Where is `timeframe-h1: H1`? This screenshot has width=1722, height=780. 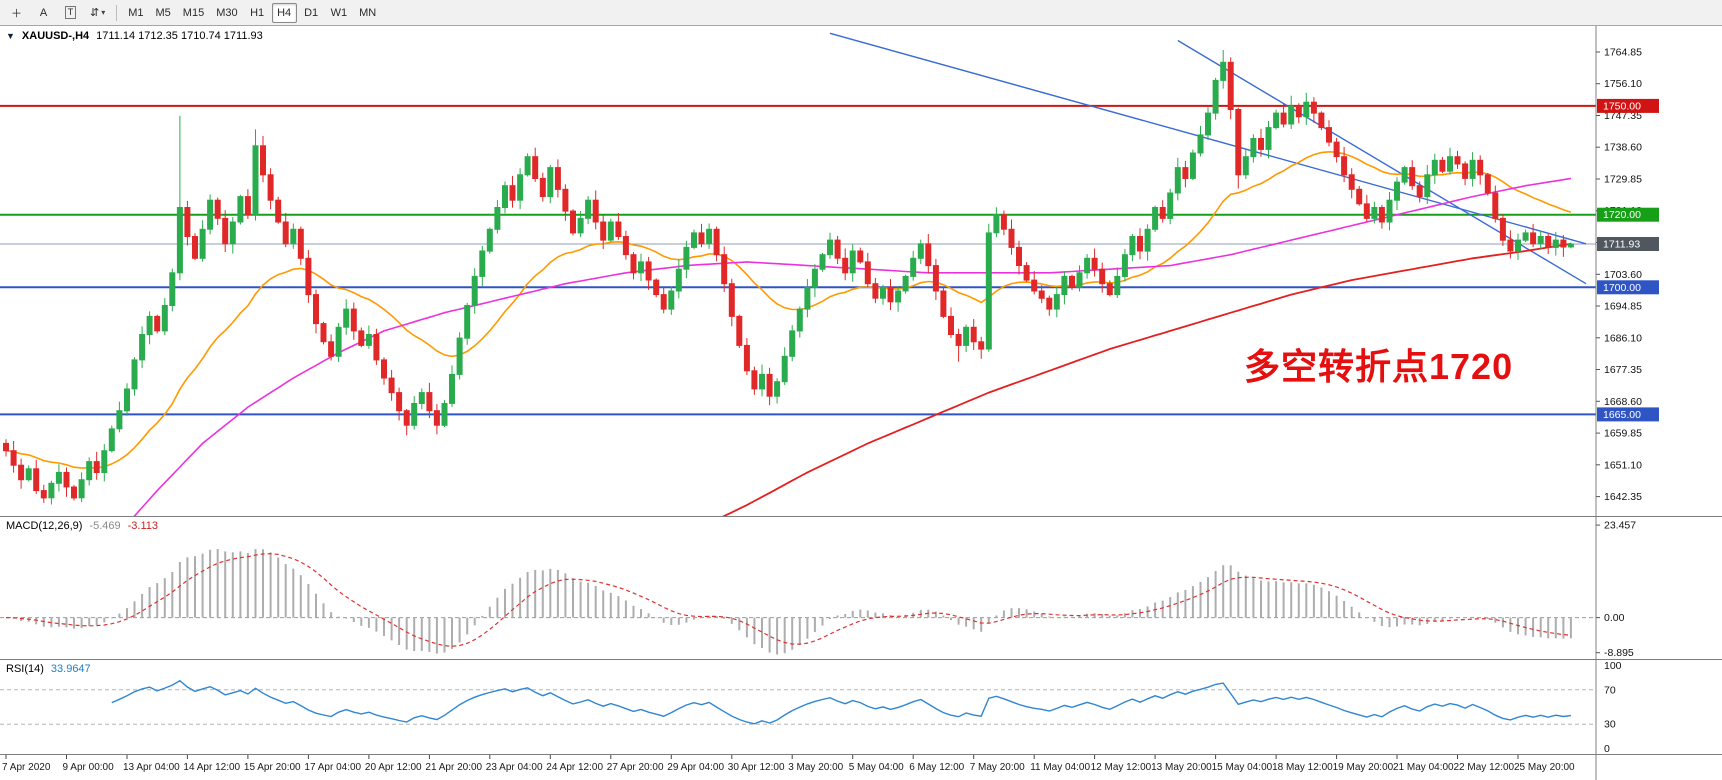 timeframe-h1: H1 is located at coordinates (257, 12).